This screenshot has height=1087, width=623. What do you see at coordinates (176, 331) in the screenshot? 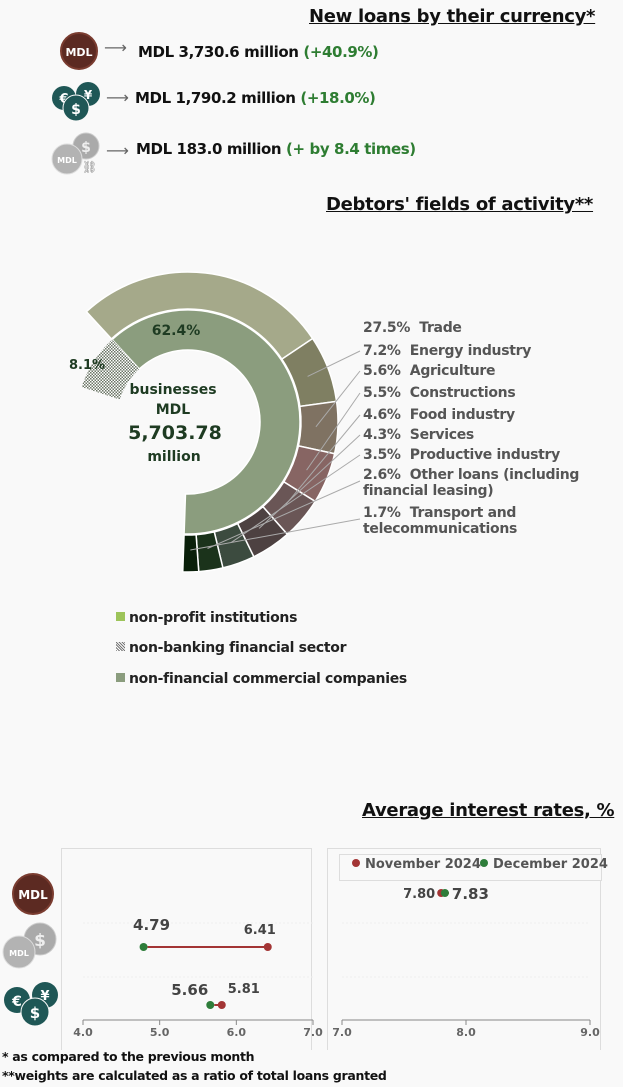
I see `inner-label-nonfinancial: 62.4%` at bounding box center [176, 331].